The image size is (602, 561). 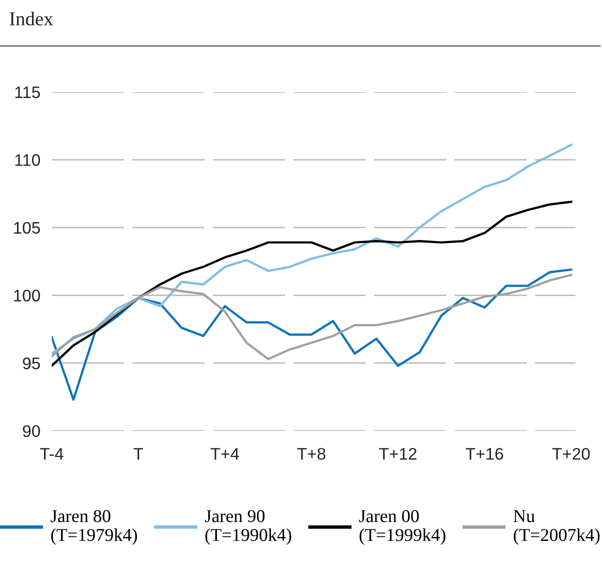 What do you see at coordinates (571, 454) in the screenshot?
I see `x-tick-label: T+20` at bounding box center [571, 454].